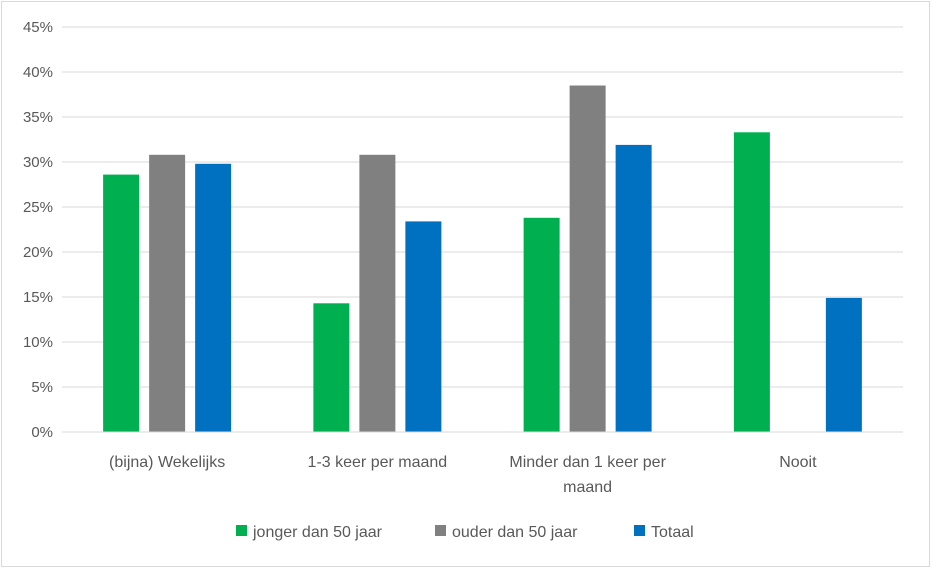  Describe the element at coordinates (587, 487) in the screenshot. I see `category-label: maand` at that location.